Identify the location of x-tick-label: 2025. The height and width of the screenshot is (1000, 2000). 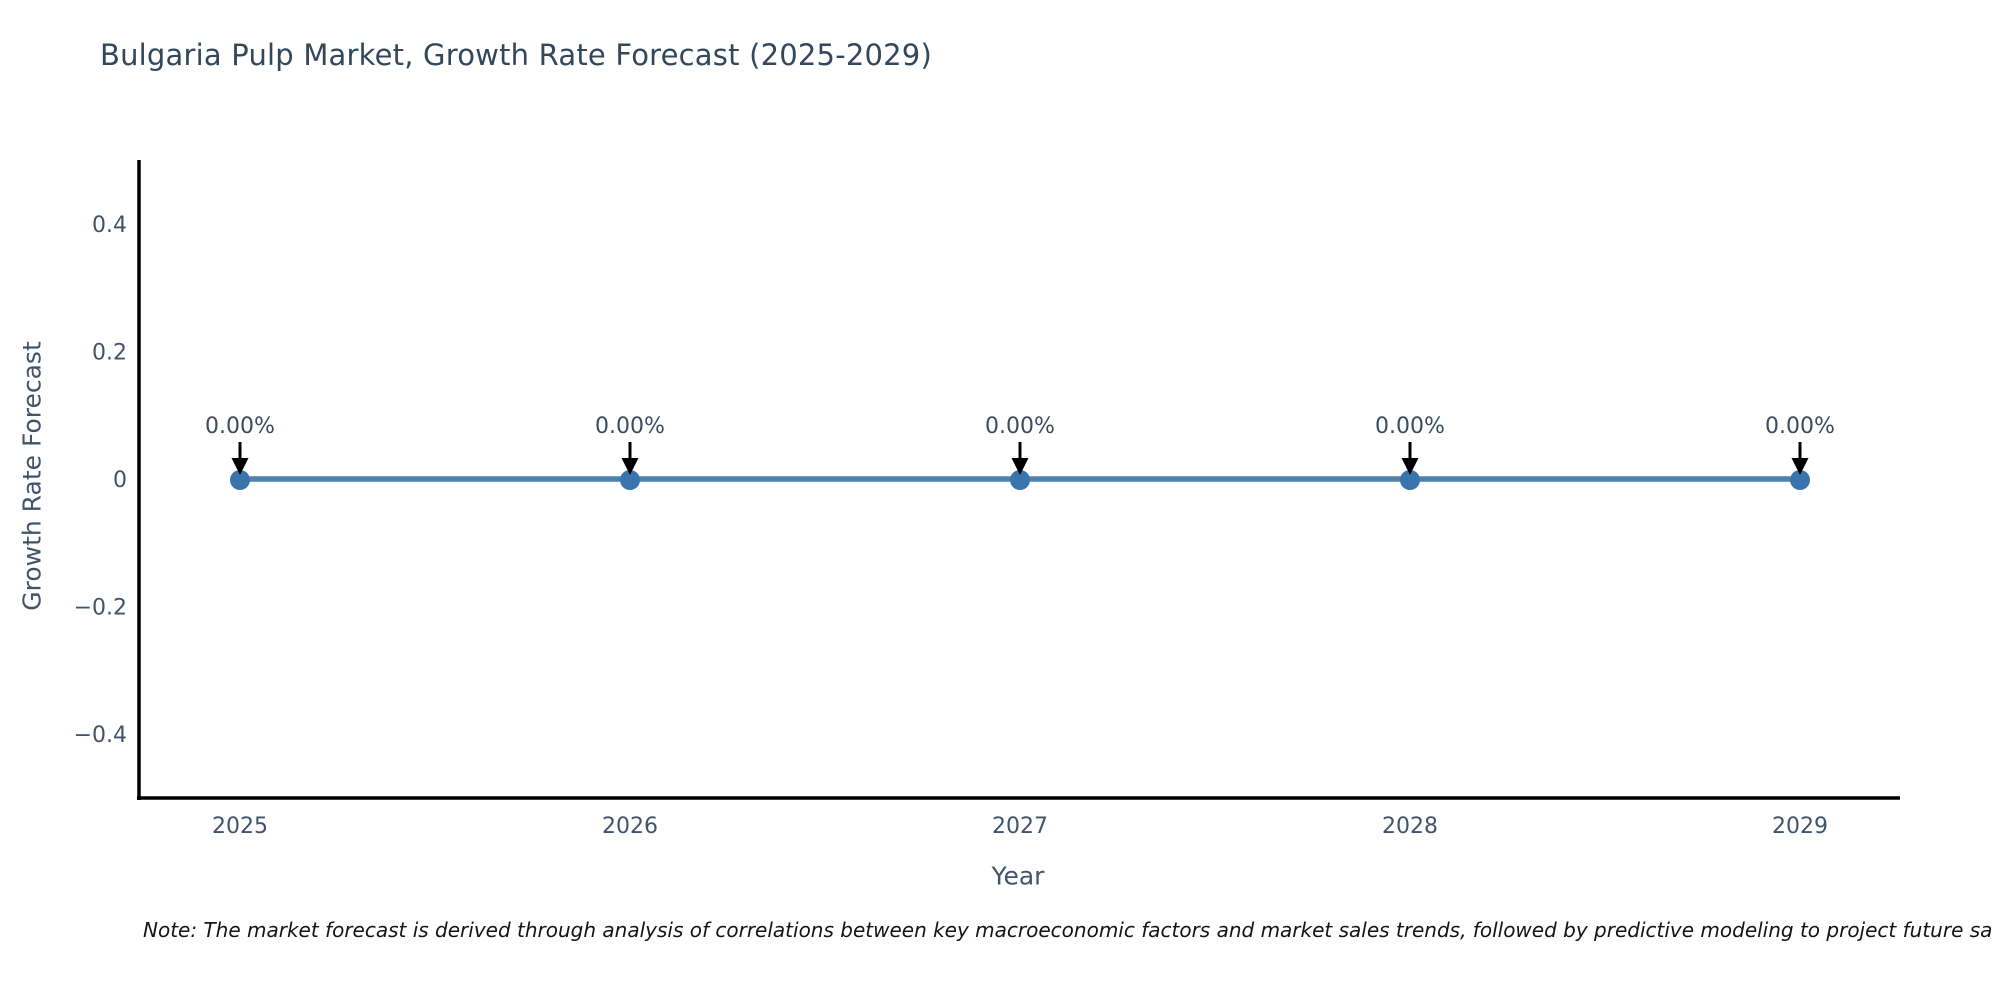
(240, 826).